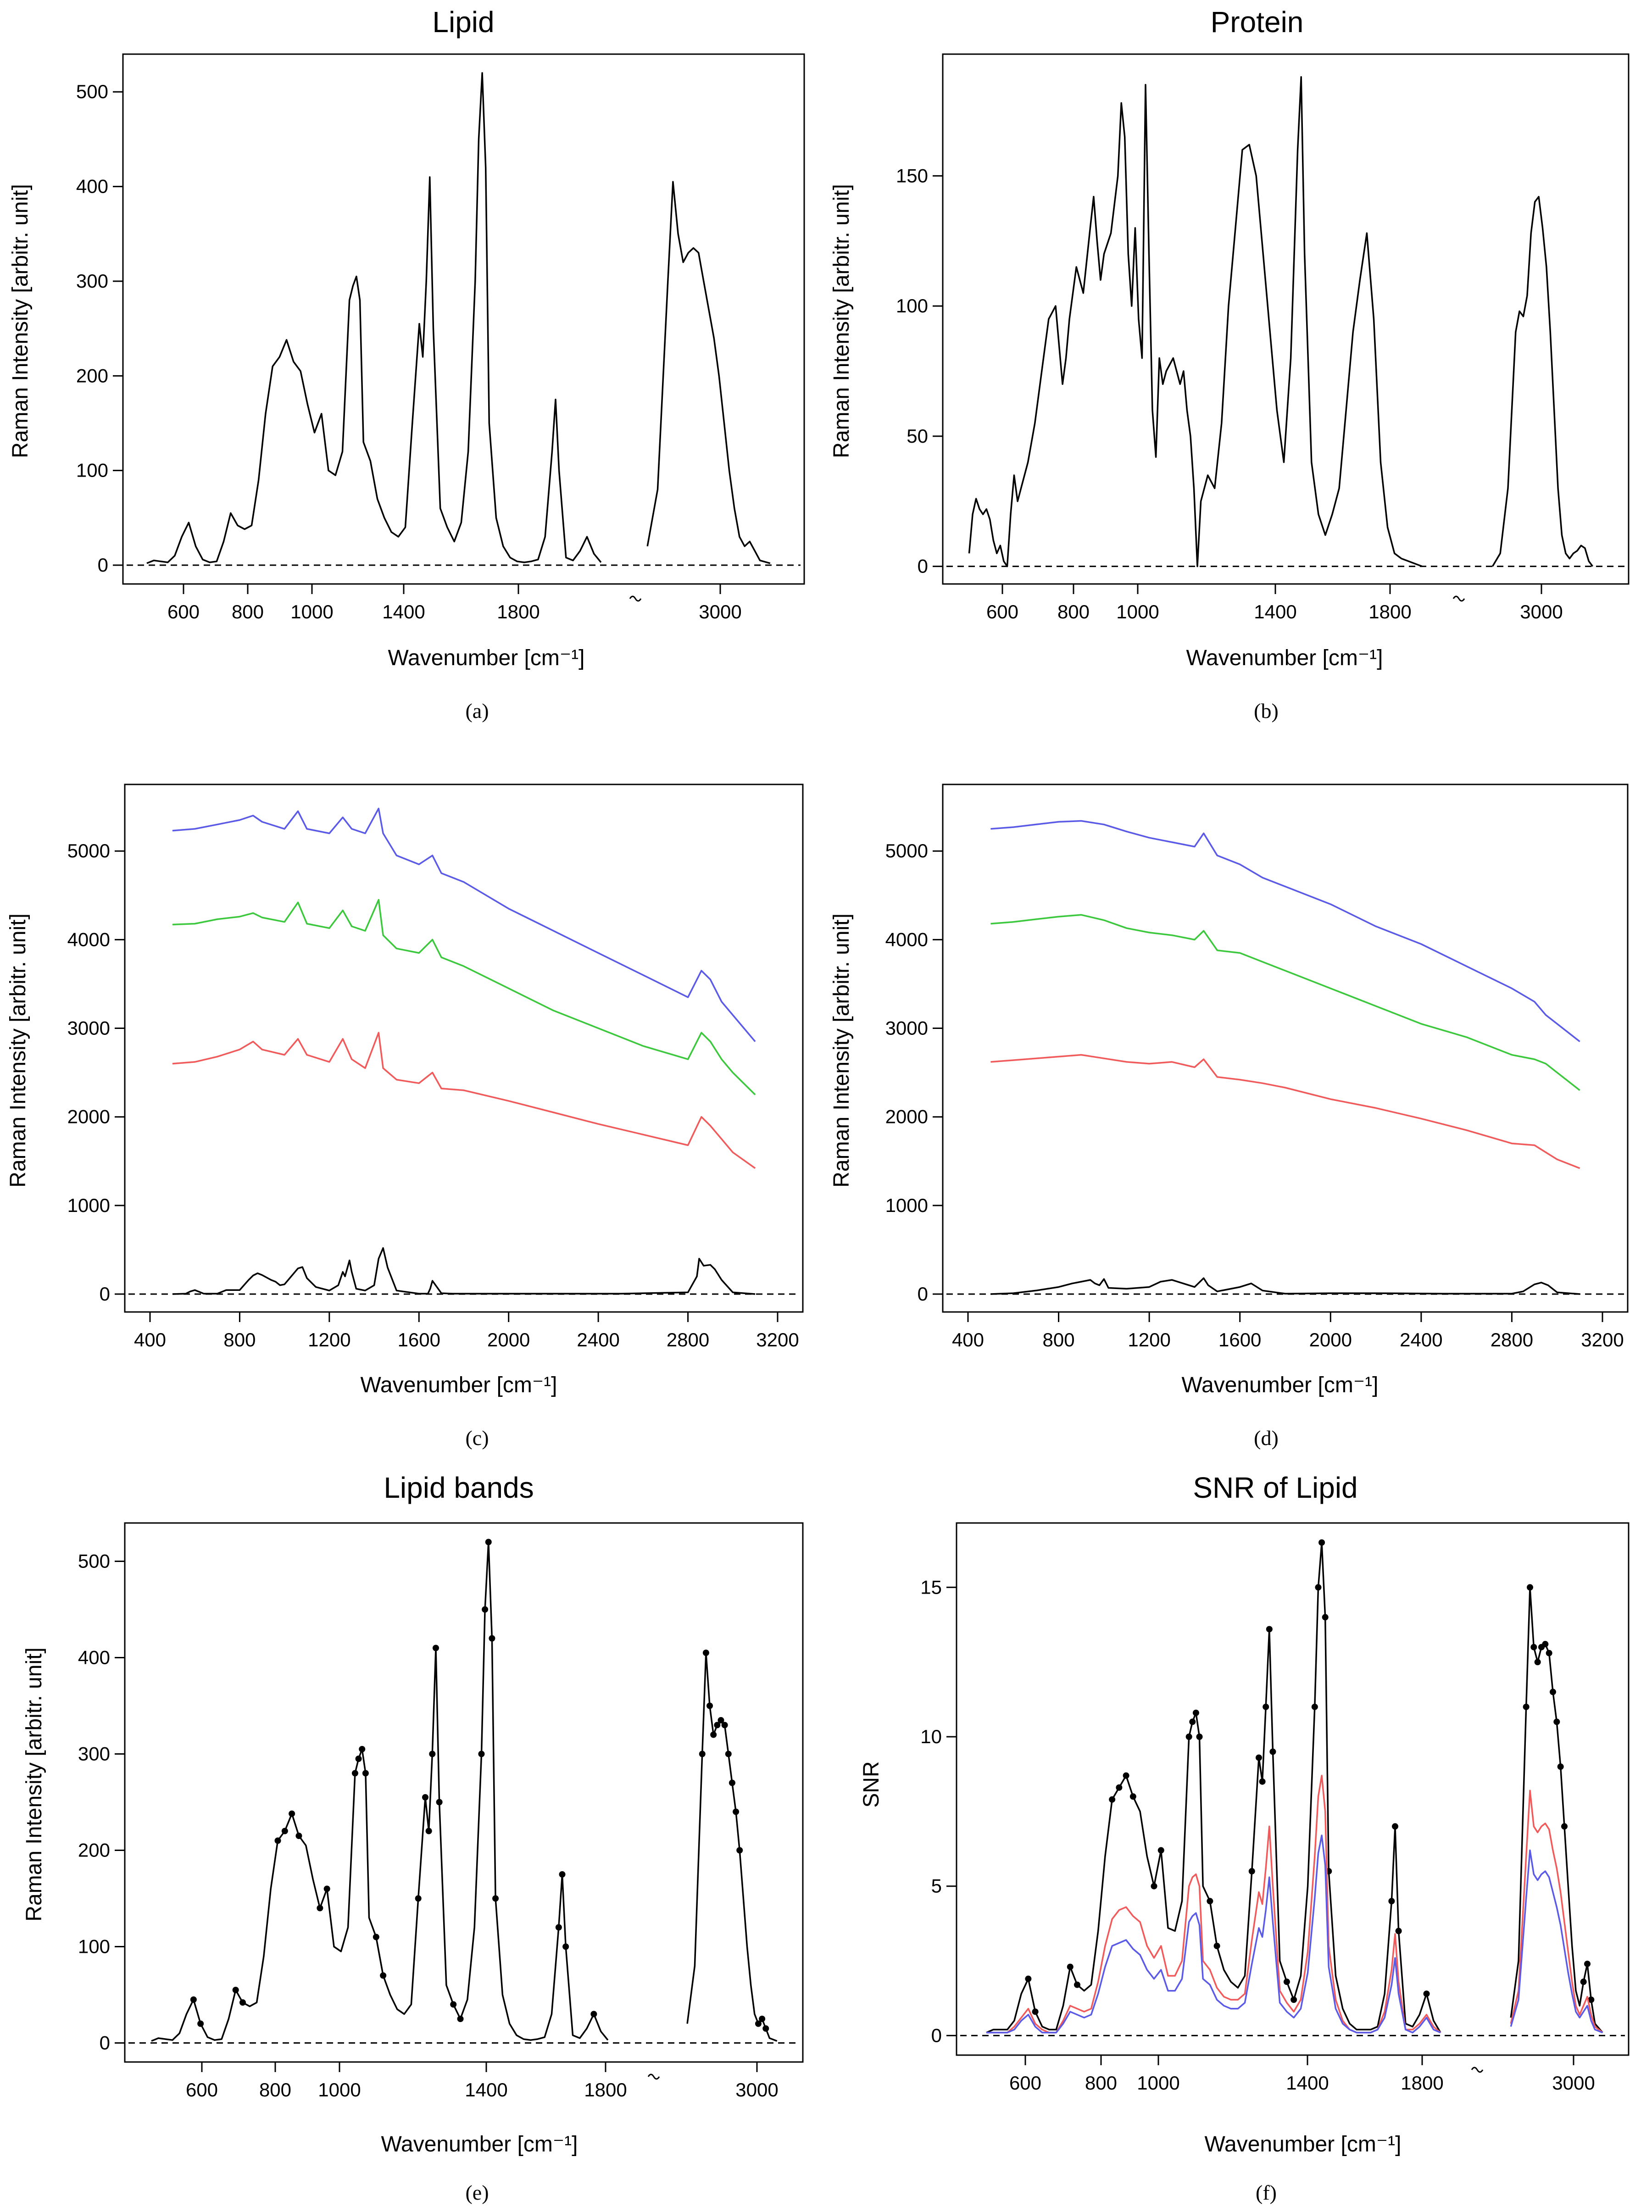 The height and width of the screenshot is (2212, 1652). Describe the element at coordinates (756, 2090) in the screenshot. I see `panel-e-xtick-label: 3000` at that location.